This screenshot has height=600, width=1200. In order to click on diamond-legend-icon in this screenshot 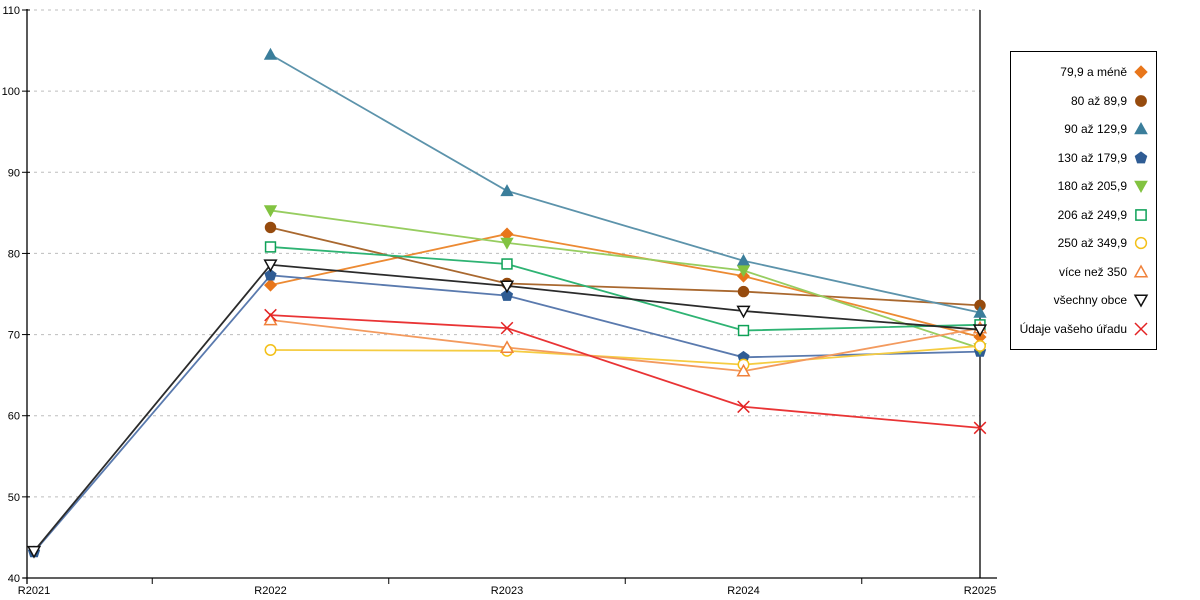, I will do `click(1141, 72)`.